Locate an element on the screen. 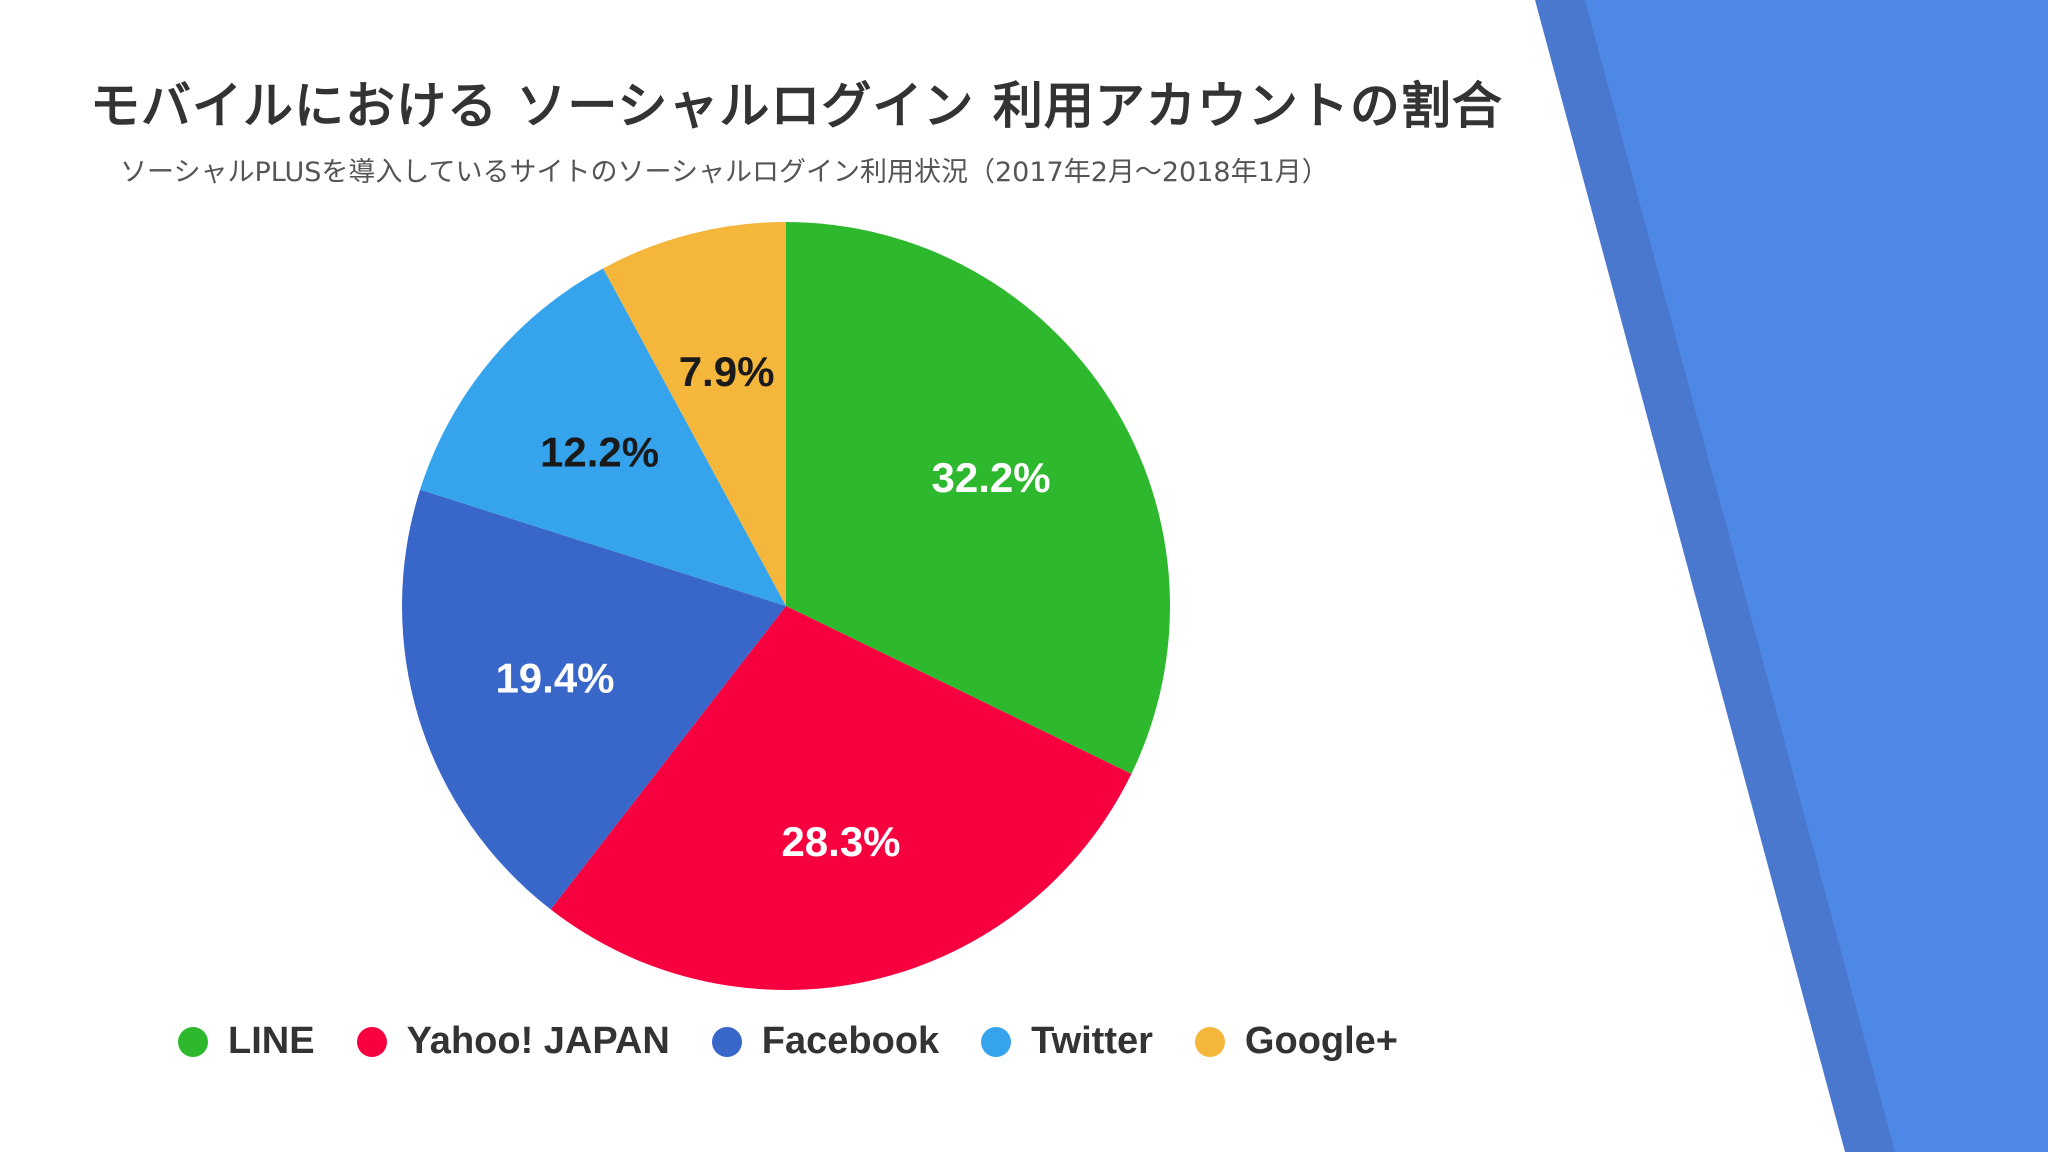 This screenshot has width=2048, height=1152. pie-slice-twitter is located at coordinates (603, 437).